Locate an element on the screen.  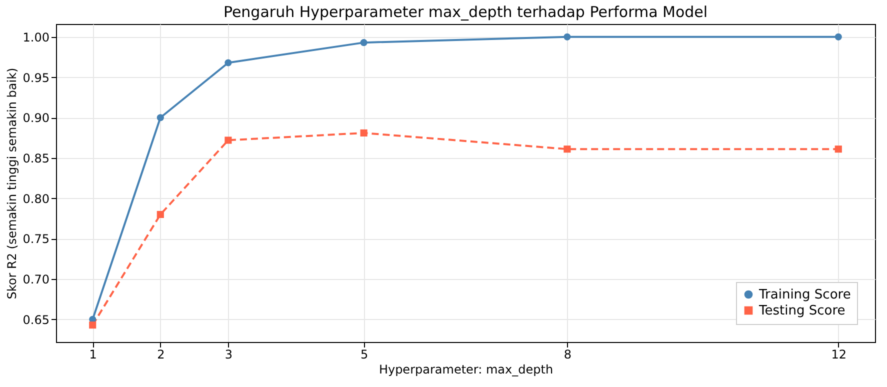
y-tick-label: 0.70 is located at coordinates (36, 279).